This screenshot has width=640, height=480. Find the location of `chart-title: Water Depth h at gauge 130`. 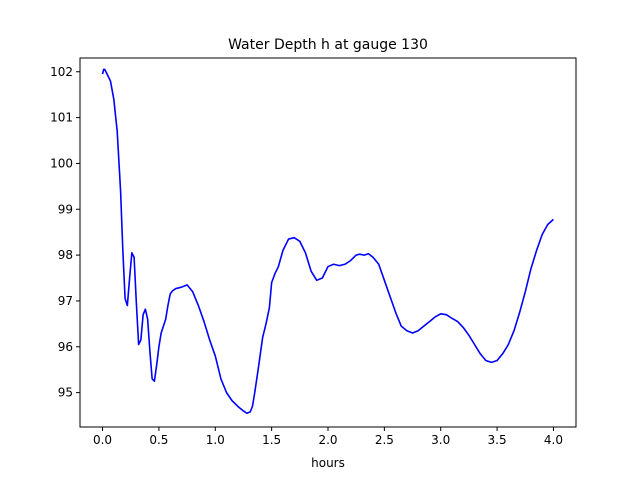

chart-title: Water Depth h at gauge 130 is located at coordinates (328, 45).